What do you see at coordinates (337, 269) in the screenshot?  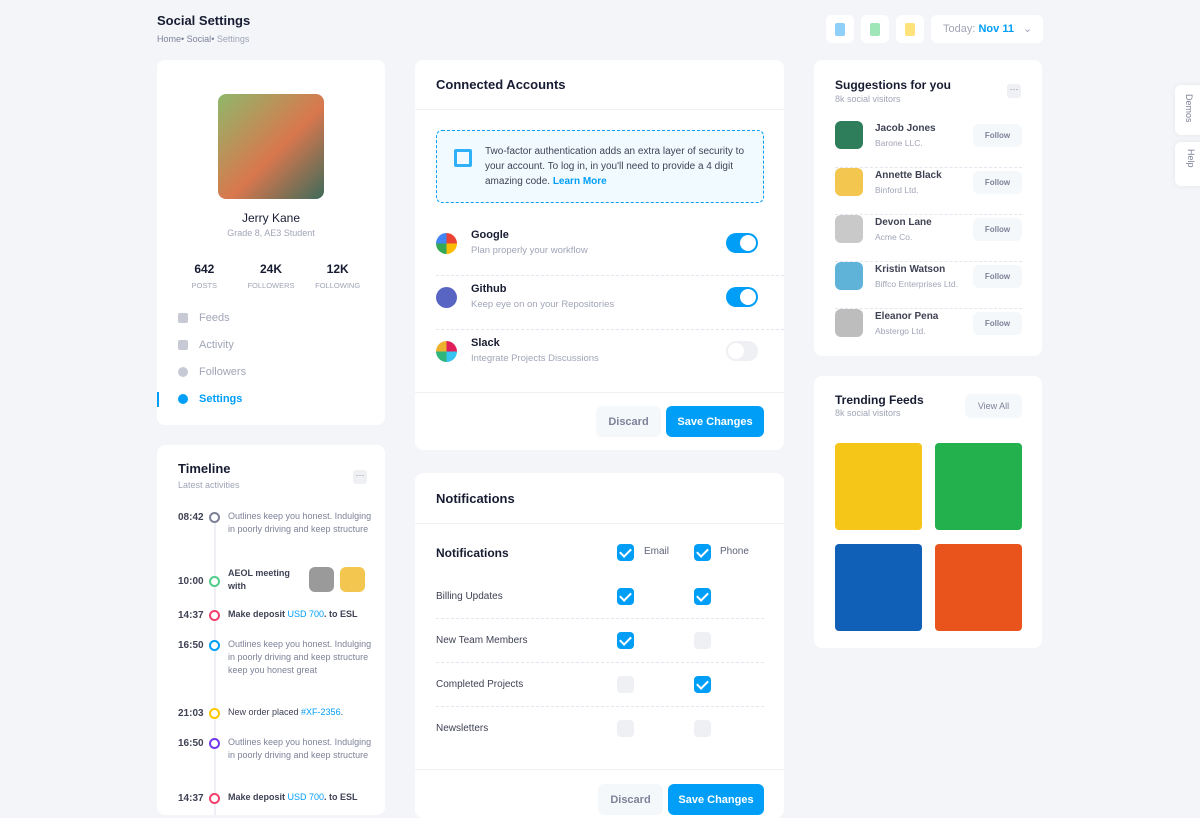 I see `stat-value: 12K` at bounding box center [337, 269].